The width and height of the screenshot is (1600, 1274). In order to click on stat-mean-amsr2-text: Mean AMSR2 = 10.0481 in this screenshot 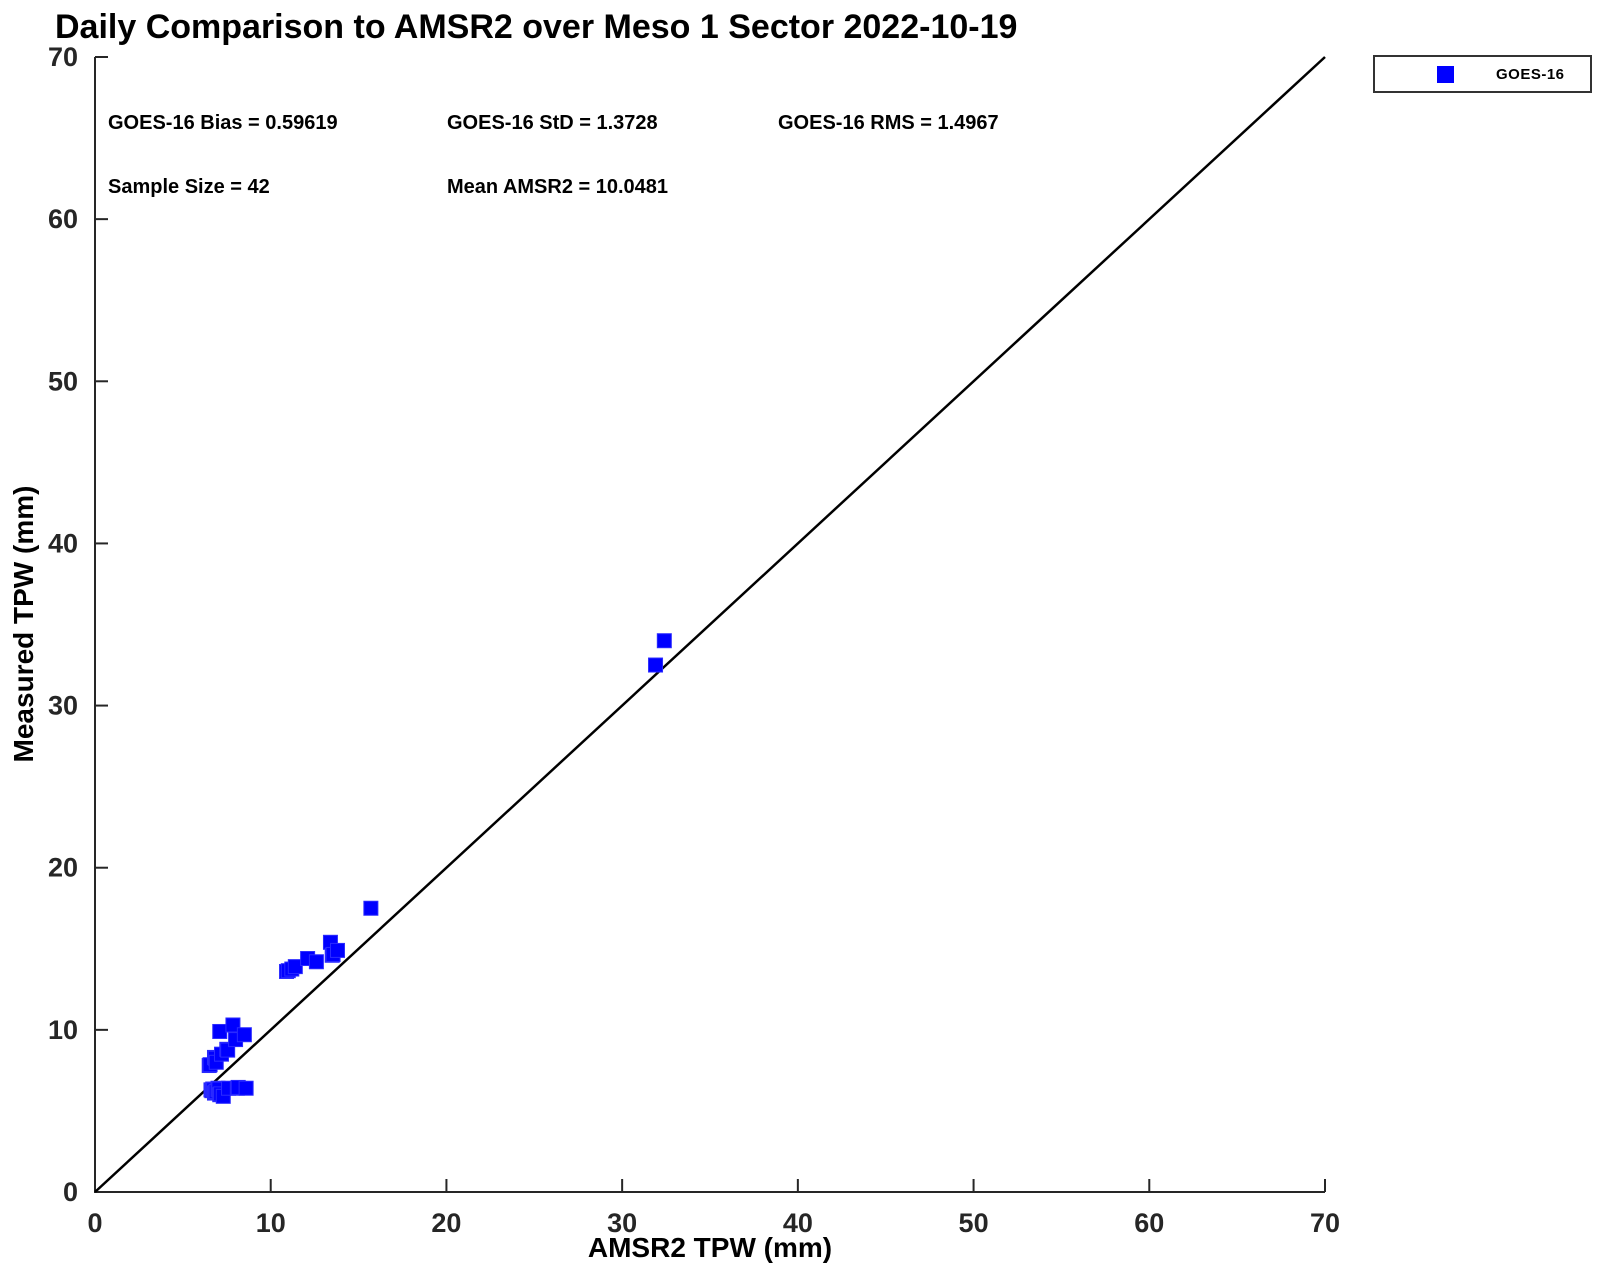, I will do `click(558, 187)`.